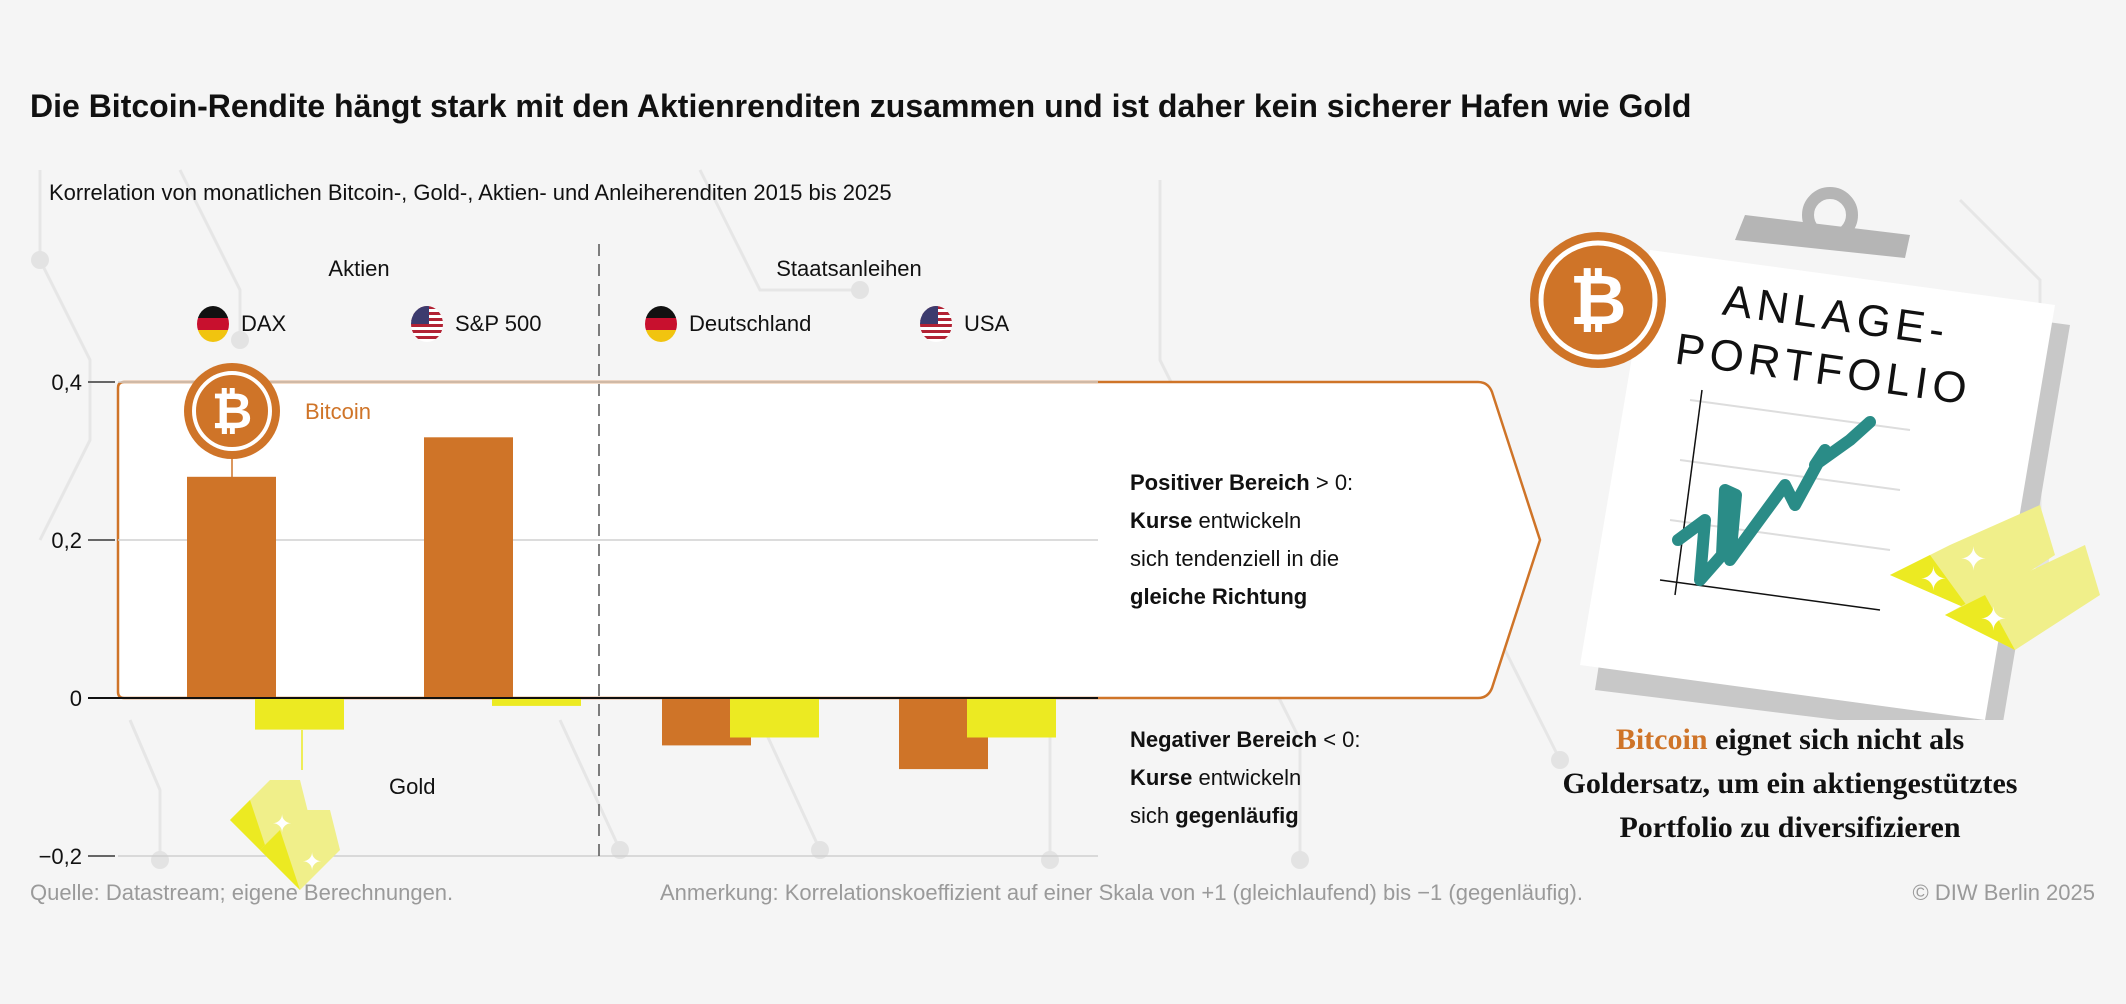 The image size is (2126, 1004). I want to click on legend-item-deutschland: Deutschland, so click(728, 324).